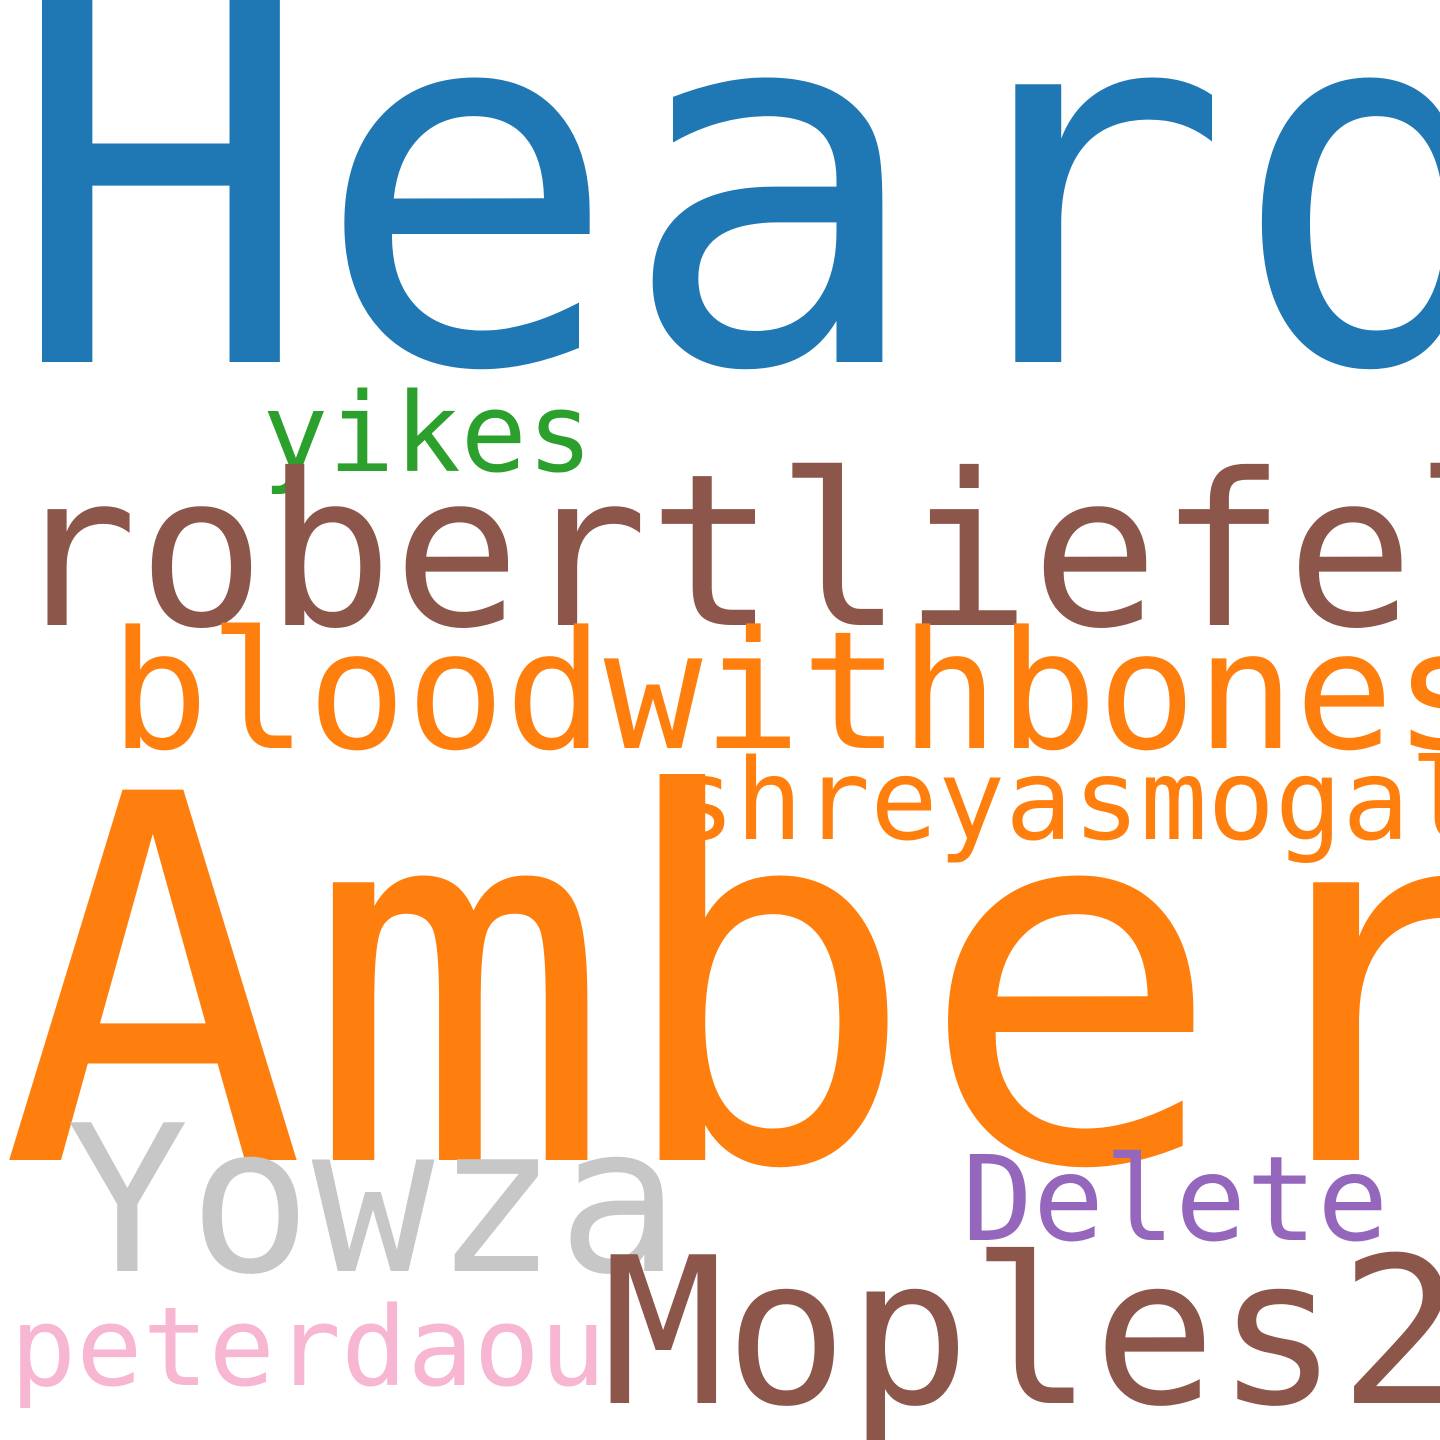 Image resolution: width=1440 pixels, height=1440 pixels. I want to click on word-yikes: yikes, so click(428, 433).